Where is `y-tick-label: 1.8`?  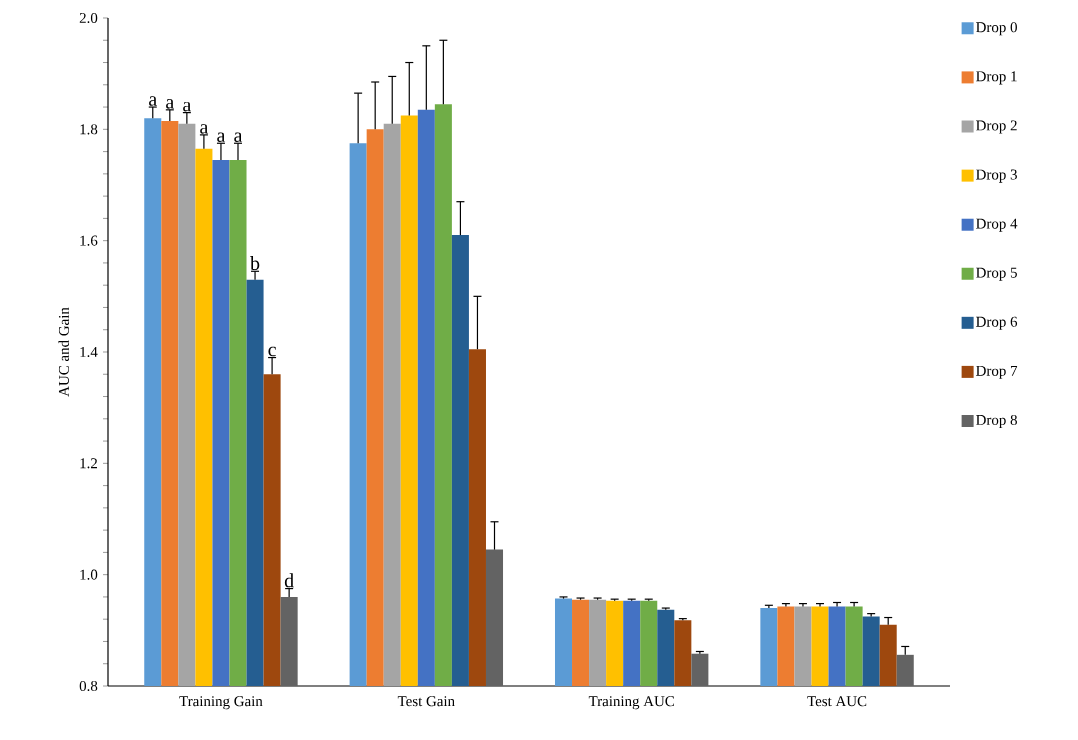 y-tick-label: 1.8 is located at coordinates (89, 129).